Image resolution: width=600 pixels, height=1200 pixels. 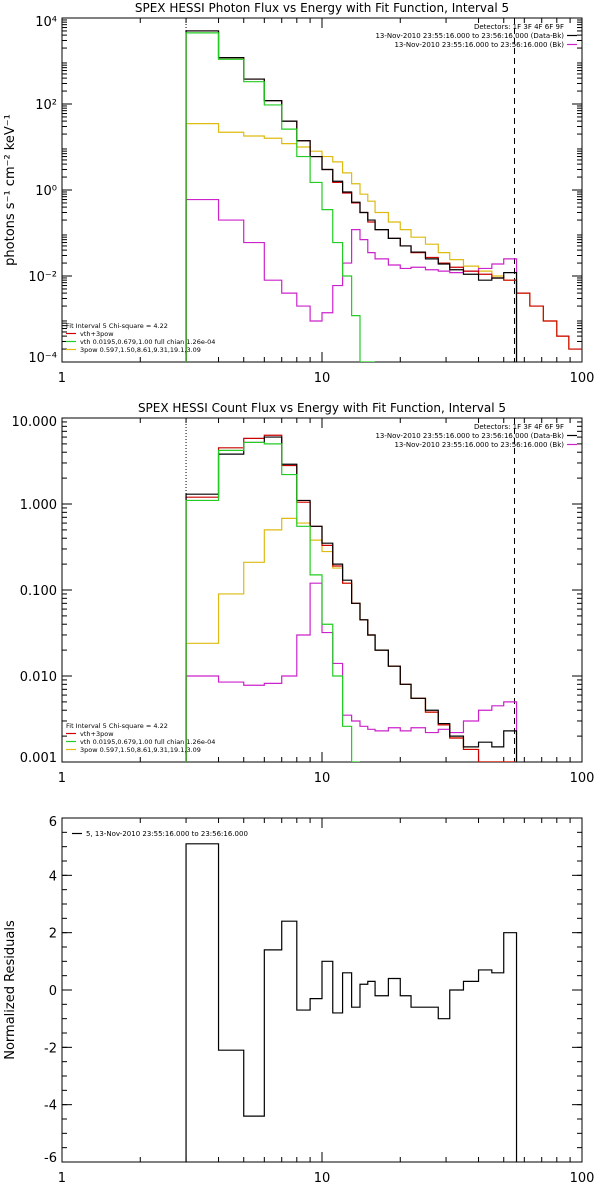 I want to click on y-tick-label: 0.100, so click(x=38, y=591).